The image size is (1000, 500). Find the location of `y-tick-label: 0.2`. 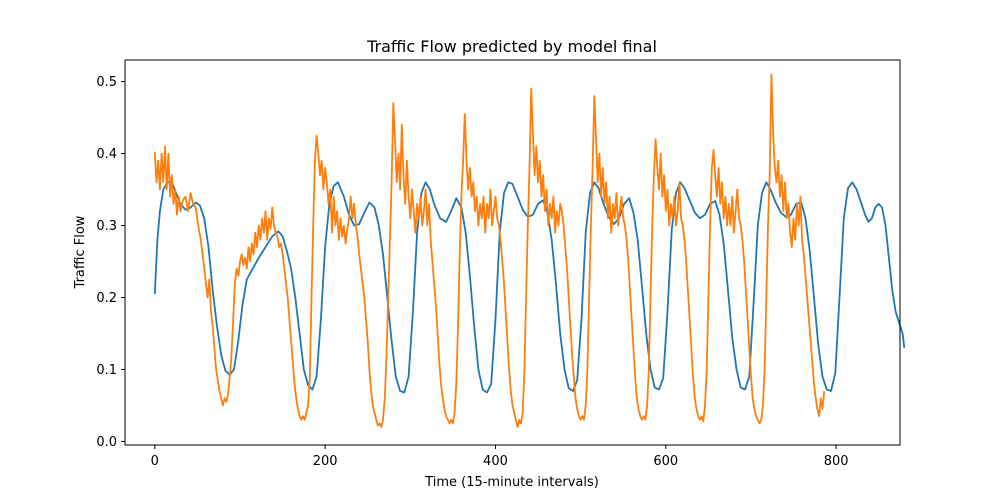

y-tick-label: 0.2 is located at coordinates (106, 298).